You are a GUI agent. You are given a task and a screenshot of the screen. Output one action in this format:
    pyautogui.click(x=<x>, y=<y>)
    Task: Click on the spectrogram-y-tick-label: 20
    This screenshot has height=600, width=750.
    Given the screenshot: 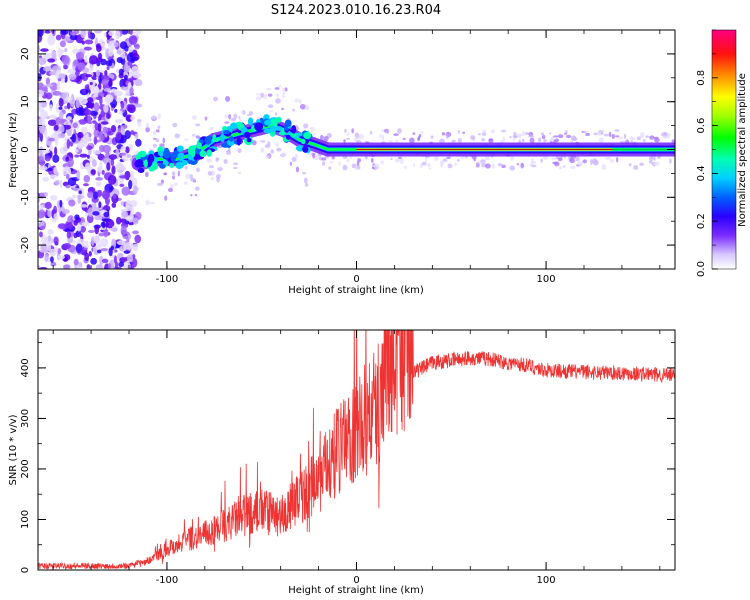 What is the action you would take?
    pyautogui.click(x=25, y=54)
    